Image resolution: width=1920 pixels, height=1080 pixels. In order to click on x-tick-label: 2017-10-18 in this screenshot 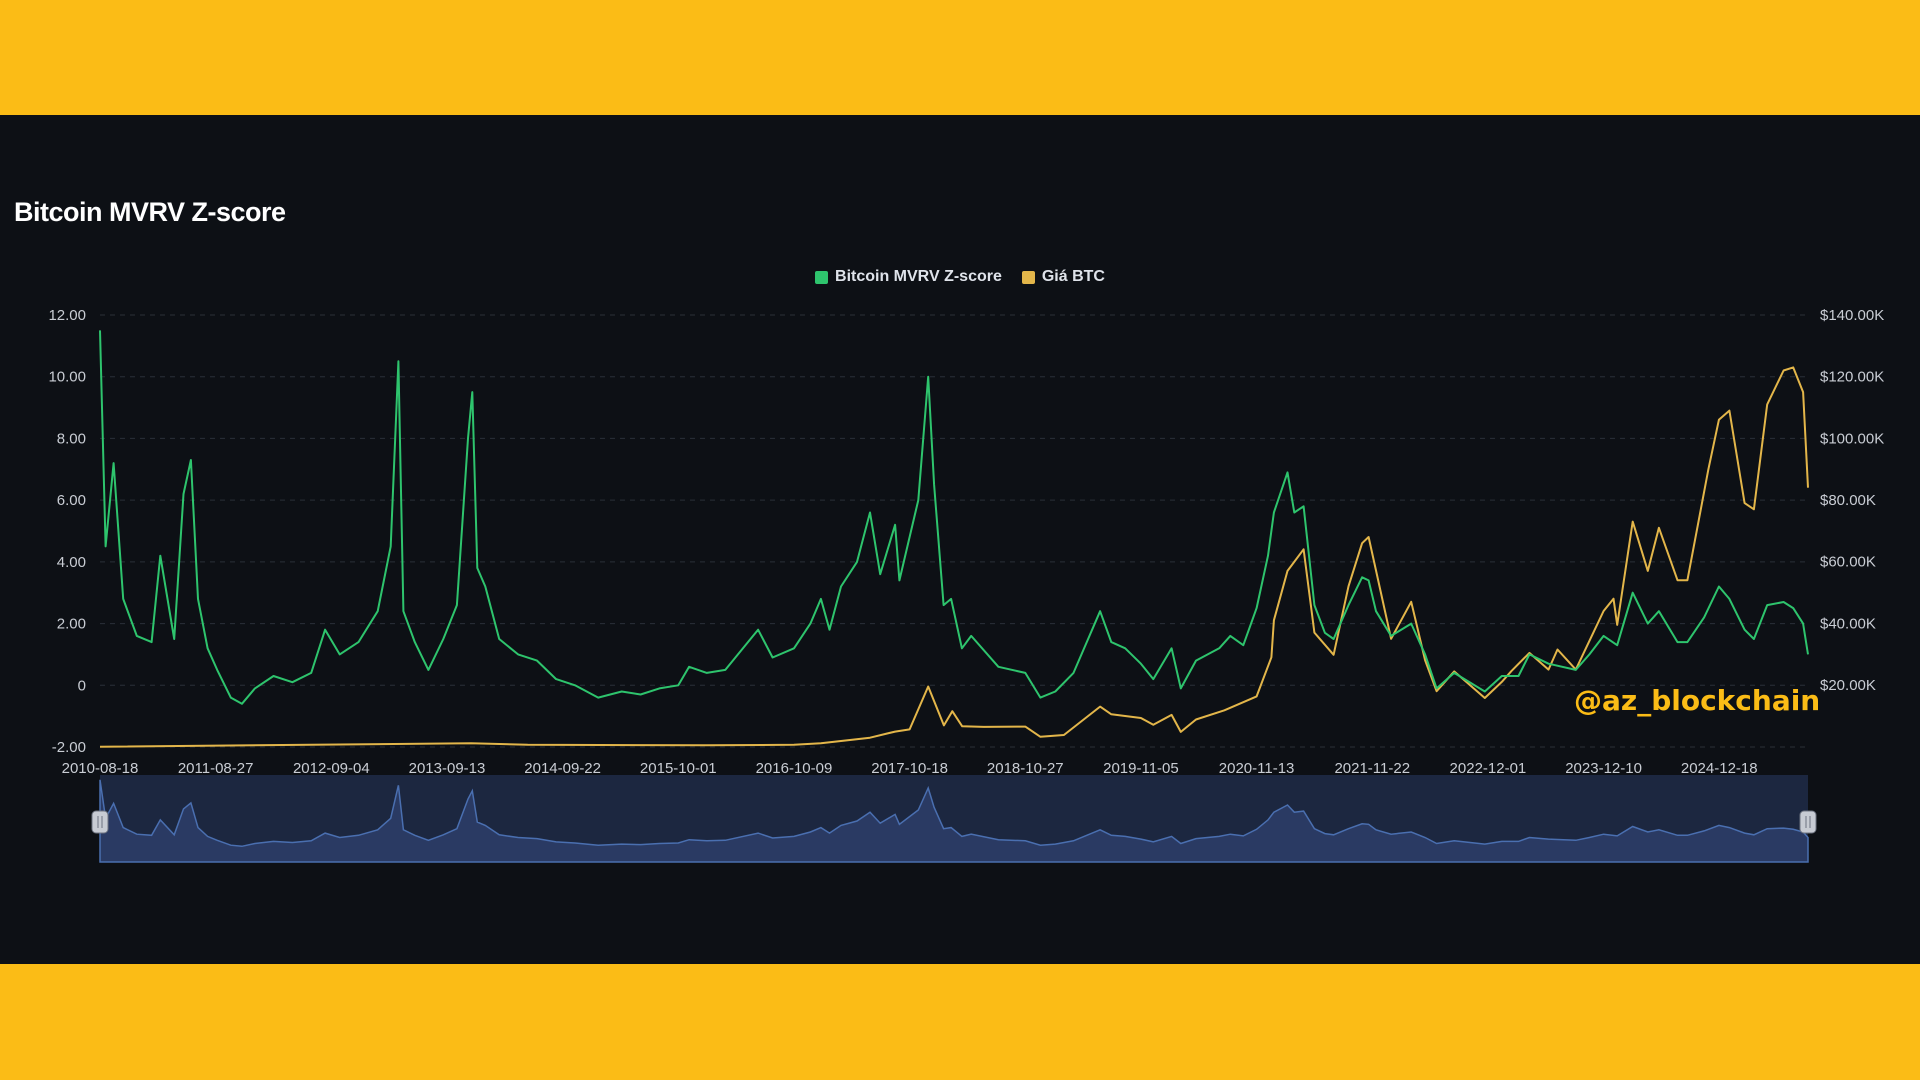, I will do `click(909, 768)`.